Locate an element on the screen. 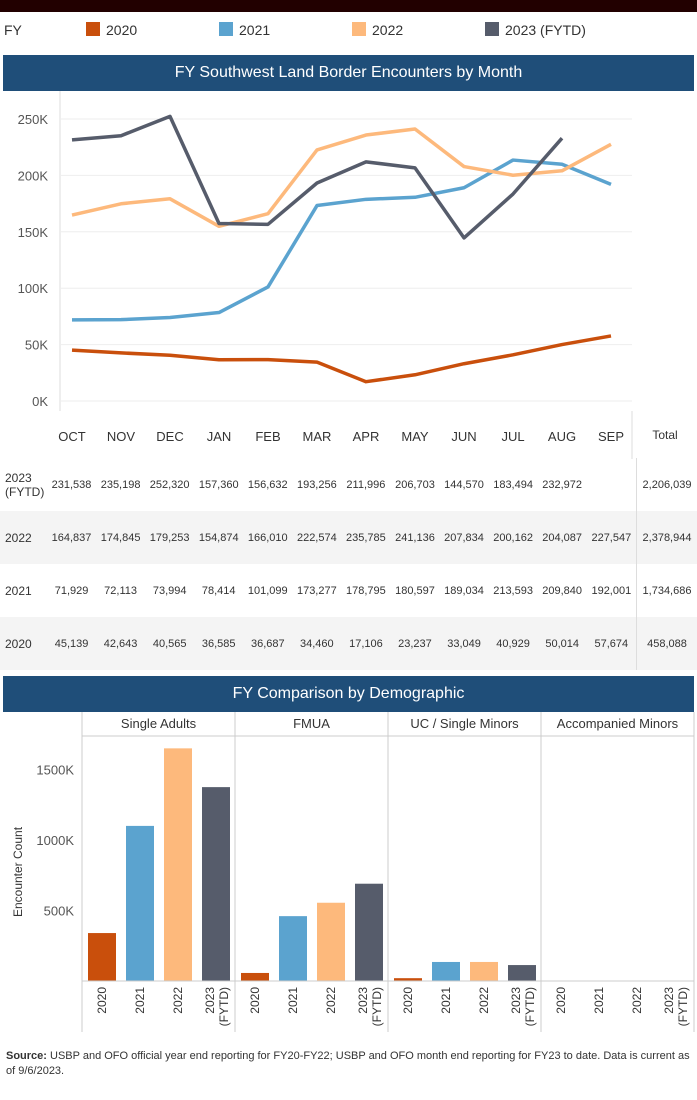 The width and height of the screenshot is (697, 1100). table-cell: 156,632 is located at coordinates (267, 484).